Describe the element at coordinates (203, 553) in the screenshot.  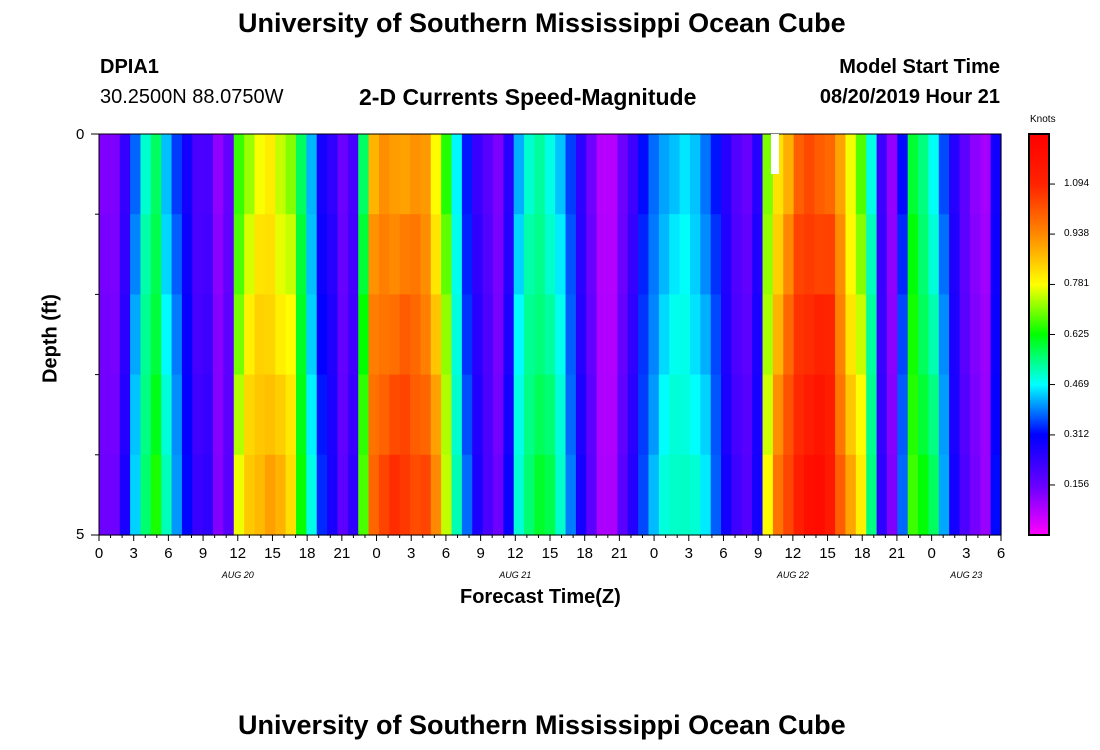
I see `x-tick-label: 9` at that location.